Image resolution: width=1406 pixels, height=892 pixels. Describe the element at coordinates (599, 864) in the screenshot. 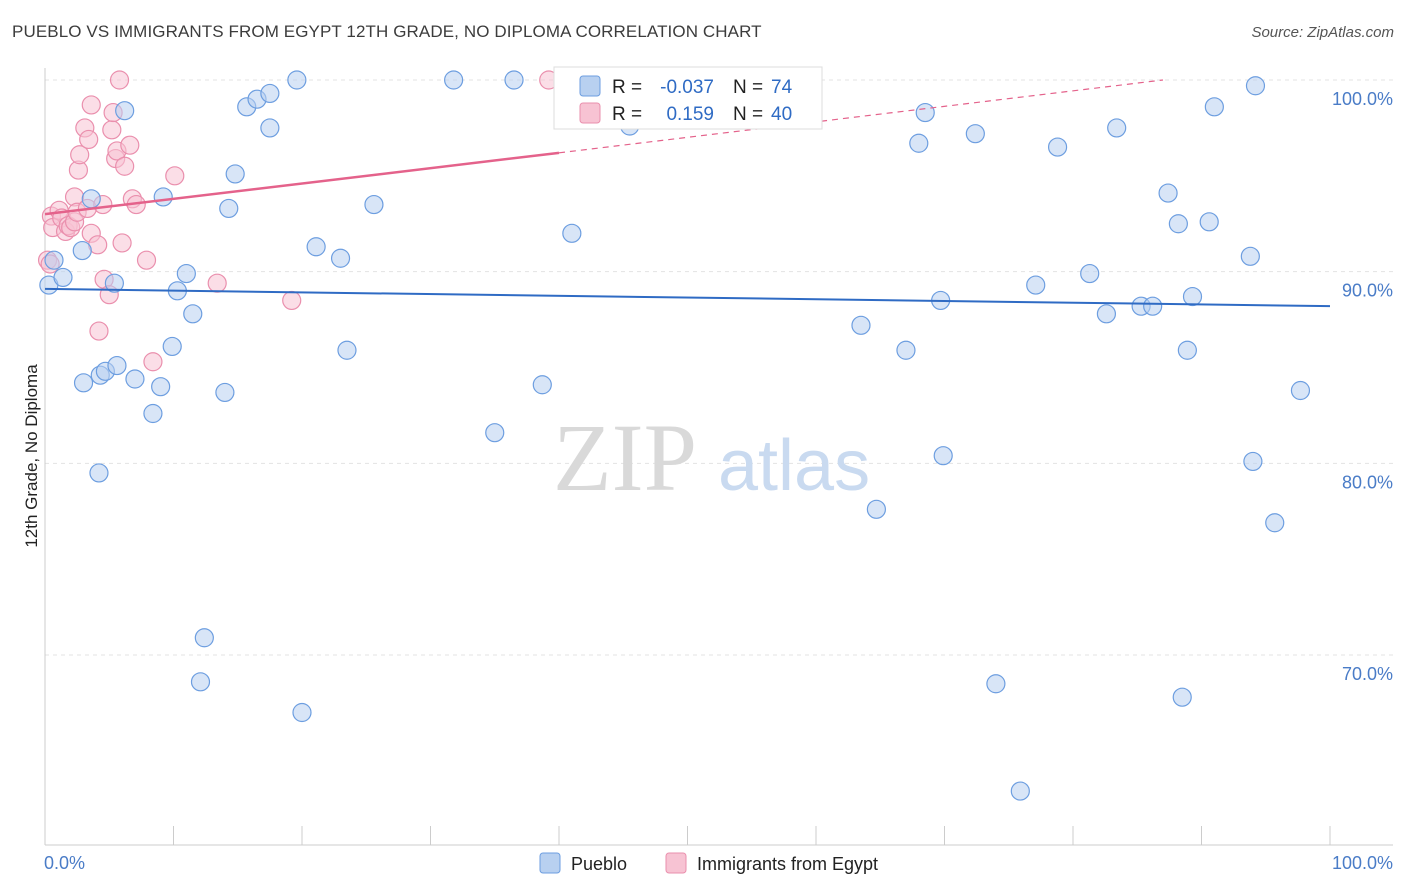

I see `bottom-legend-label-pueblo: Pueblo` at that location.